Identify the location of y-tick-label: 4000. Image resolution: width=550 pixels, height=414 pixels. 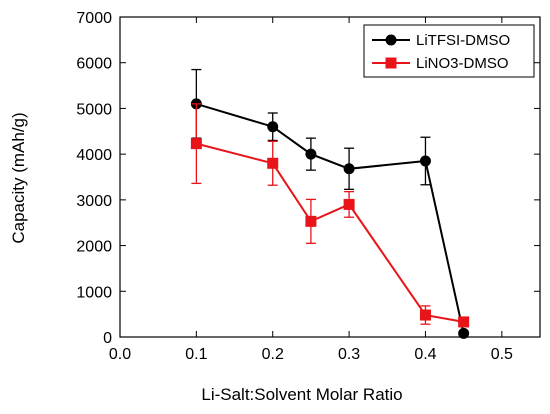
(94, 155).